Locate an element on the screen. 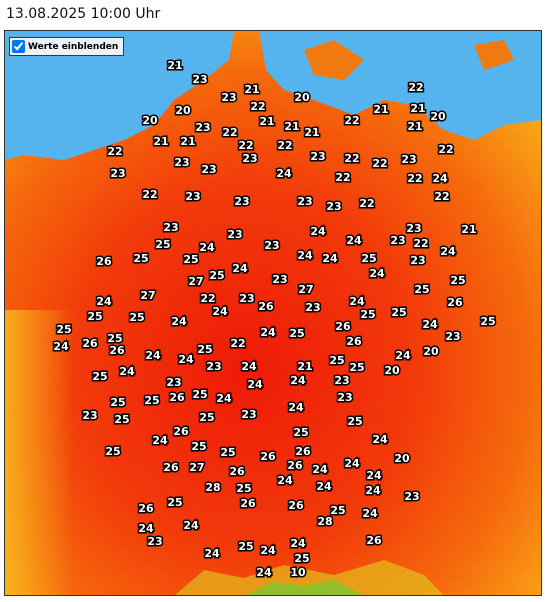 The height and width of the screenshot is (602, 546). toggle-label: Werte einblenden is located at coordinates (73, 46).